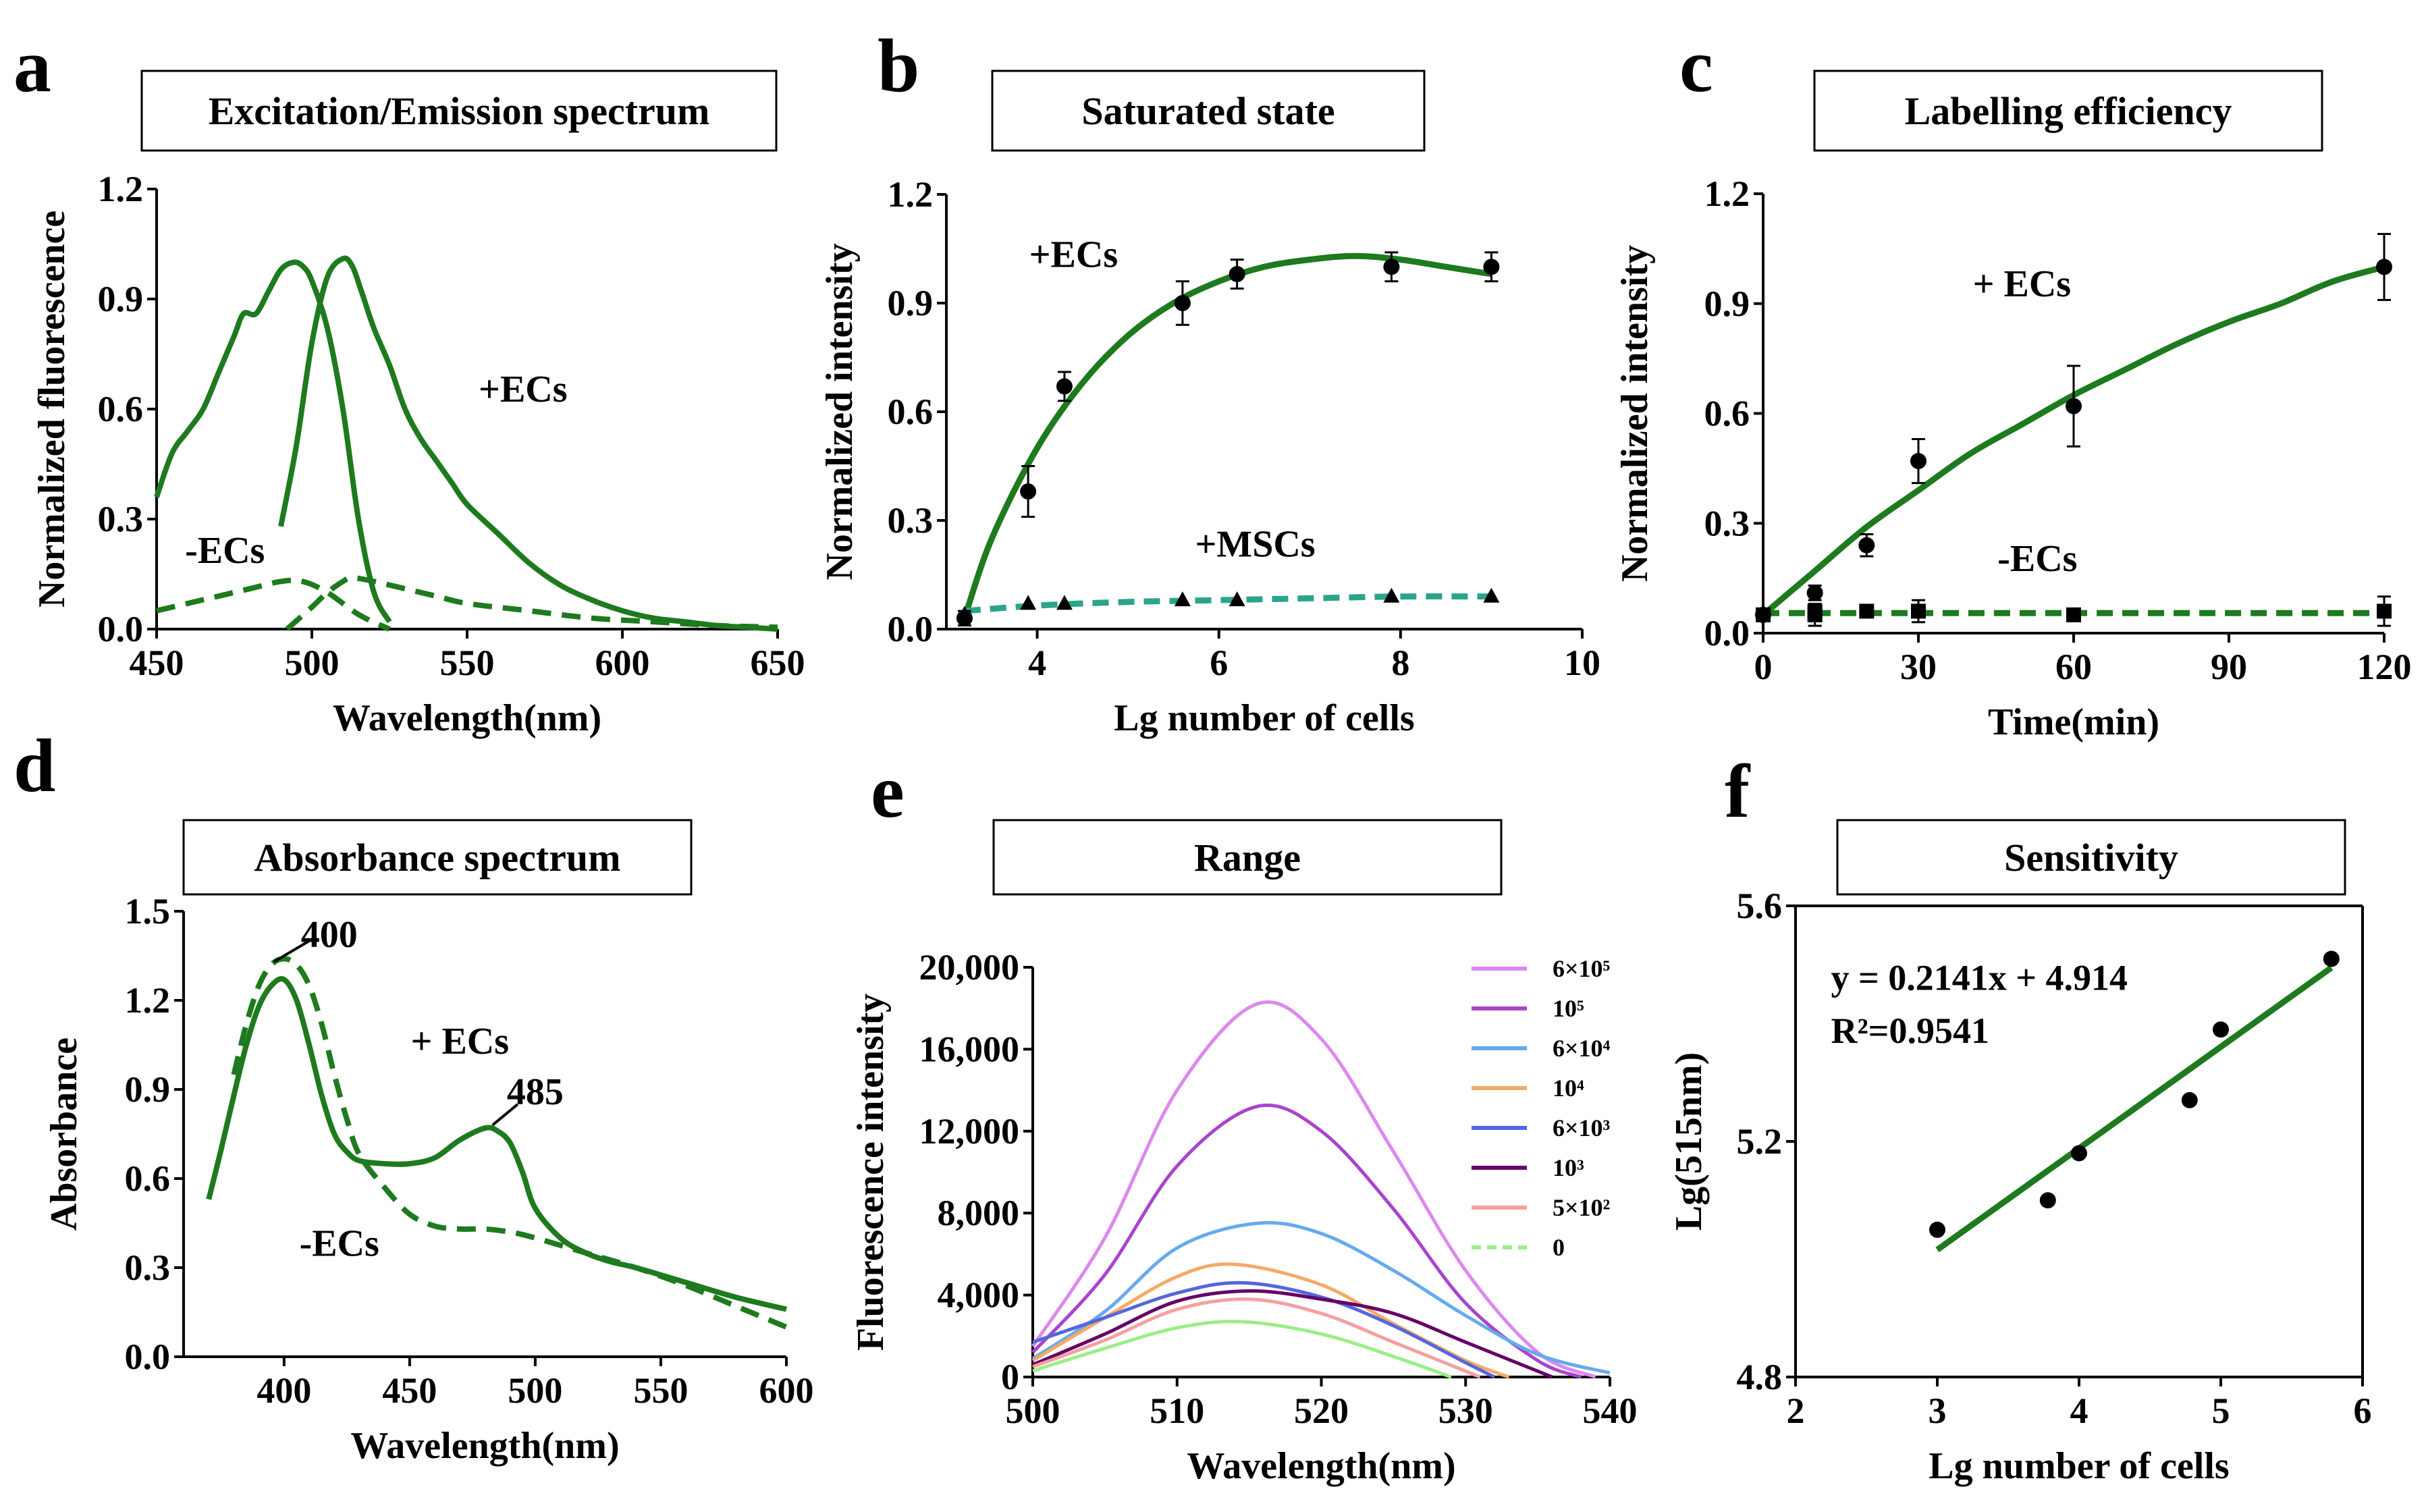 The image size is (2426, 1512). I want to click on annotation: 400, so click(329, 935).